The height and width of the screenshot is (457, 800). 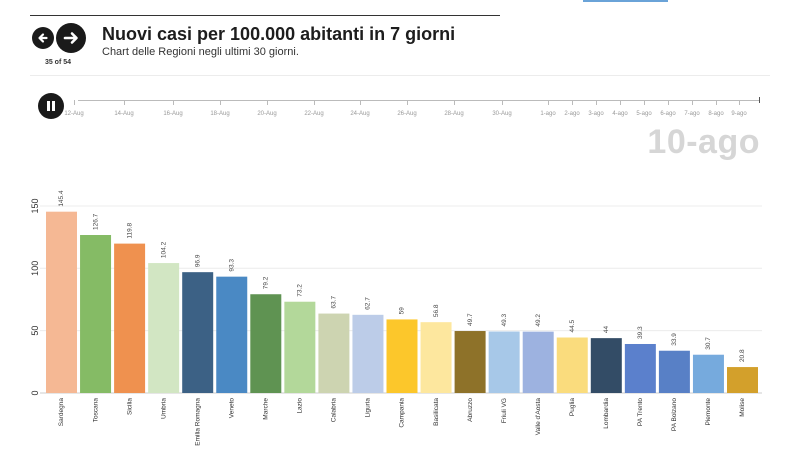 What do you see at coordinates (35, 205) in the screenshot?
I see `y-tick-label: 150` at bounding box center [35, 205].